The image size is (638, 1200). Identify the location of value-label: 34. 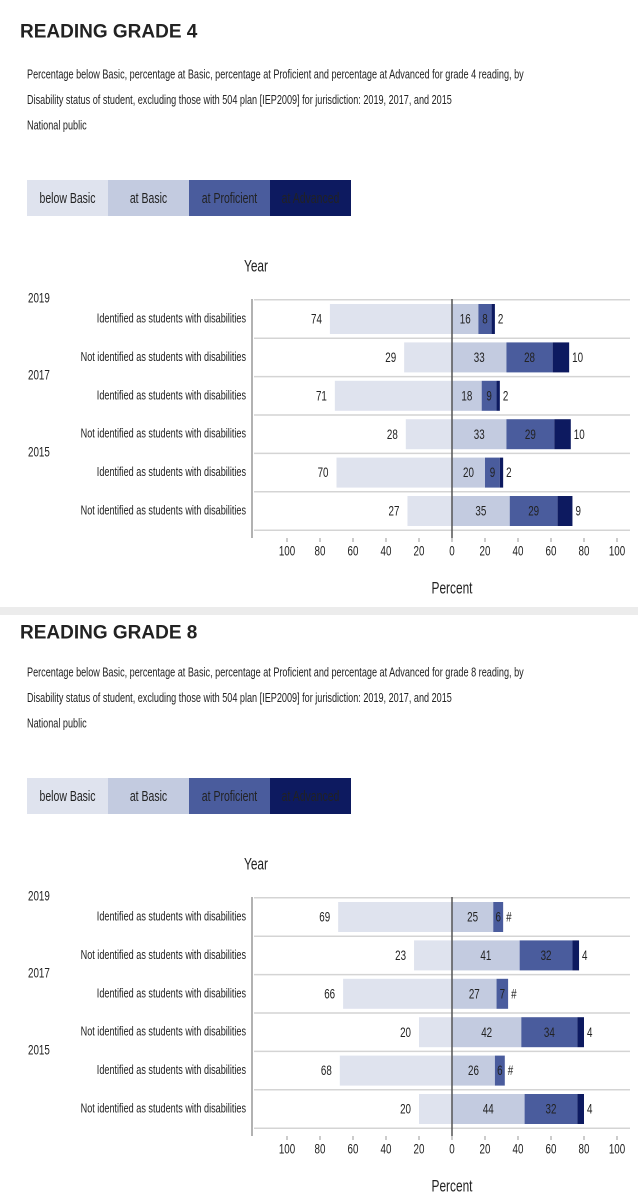
(549, 1032).